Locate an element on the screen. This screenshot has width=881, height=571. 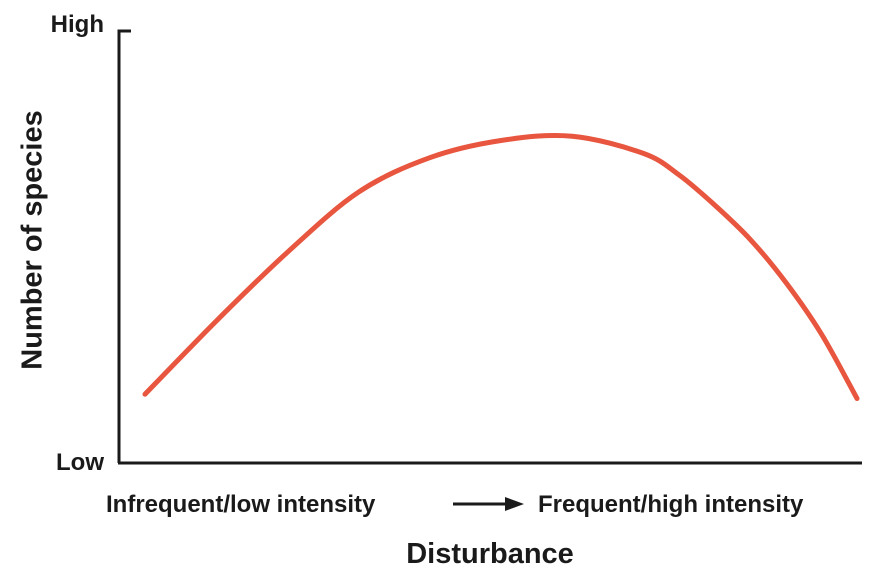
y-tick-low: Low is located at coordinates (80, 462).